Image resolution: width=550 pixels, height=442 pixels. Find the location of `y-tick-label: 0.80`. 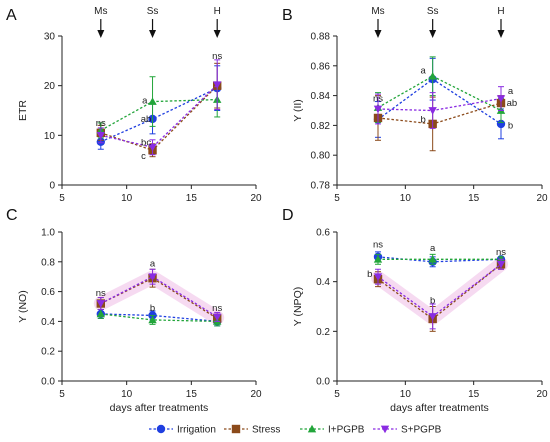

y-tick-label: 0.80 is located at coordinates (321, 156).